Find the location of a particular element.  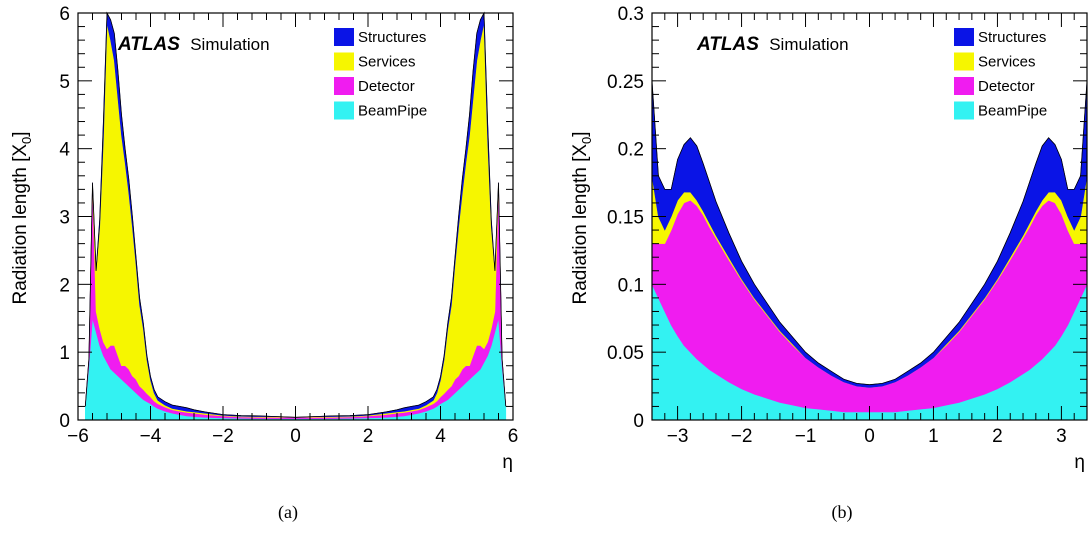

panel-b-y-axis-label: Radiation length [X0] is located at coordinates (582, 217).